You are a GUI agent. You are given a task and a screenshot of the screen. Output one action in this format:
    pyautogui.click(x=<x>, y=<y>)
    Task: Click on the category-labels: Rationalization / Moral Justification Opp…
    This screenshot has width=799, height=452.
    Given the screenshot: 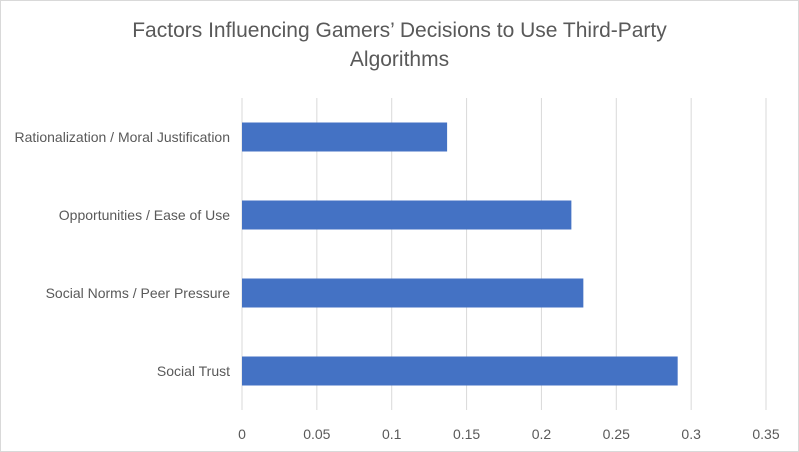 What is the action you would take?
    pyautogui.click(x=122, y=254)
    